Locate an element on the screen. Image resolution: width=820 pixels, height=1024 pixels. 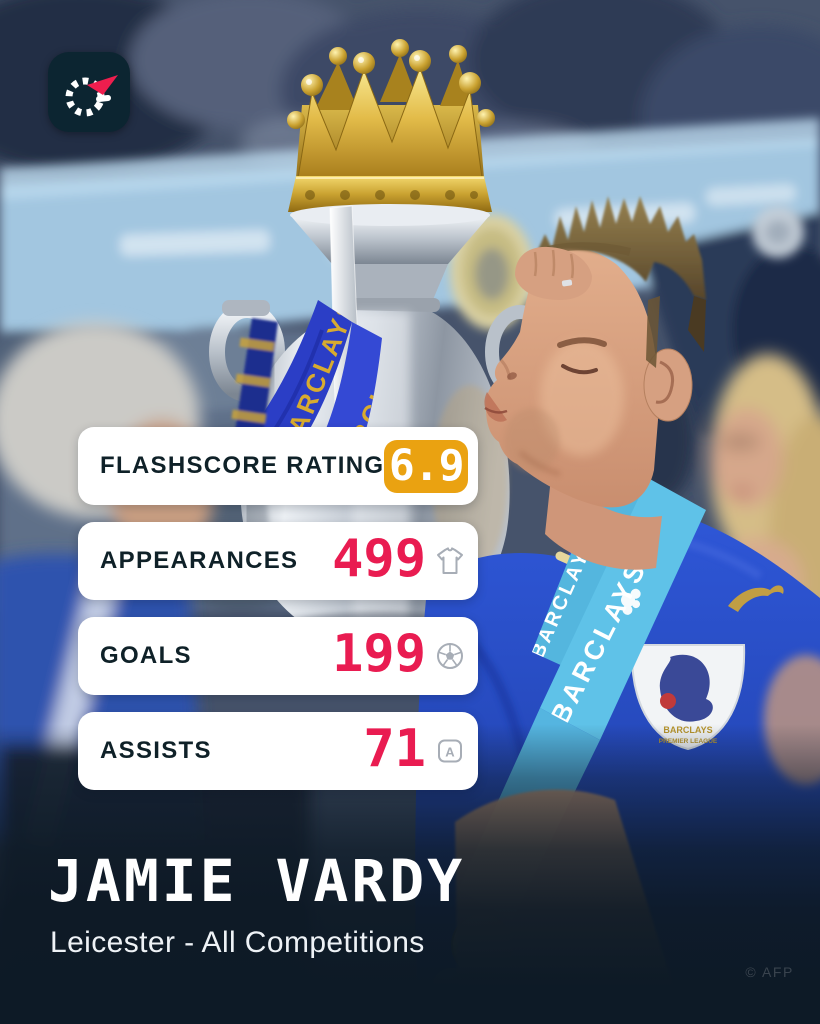
patch-text-line1: BARCLAYS is located at coordinates (687, 730).